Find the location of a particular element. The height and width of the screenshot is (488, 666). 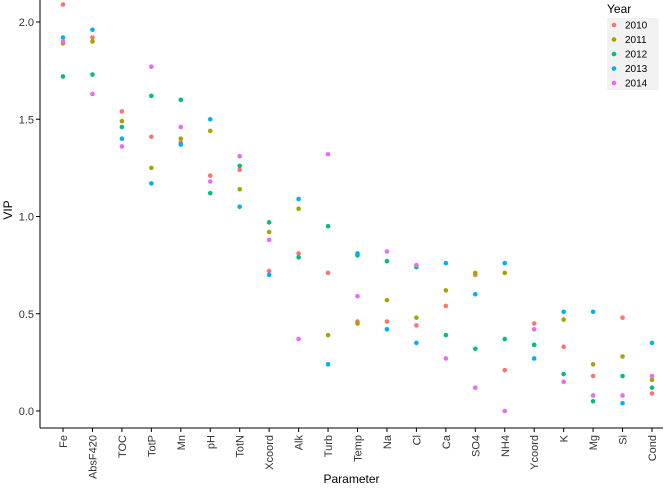

x-tick-label: SO4 is located at coordinates (476, 446).